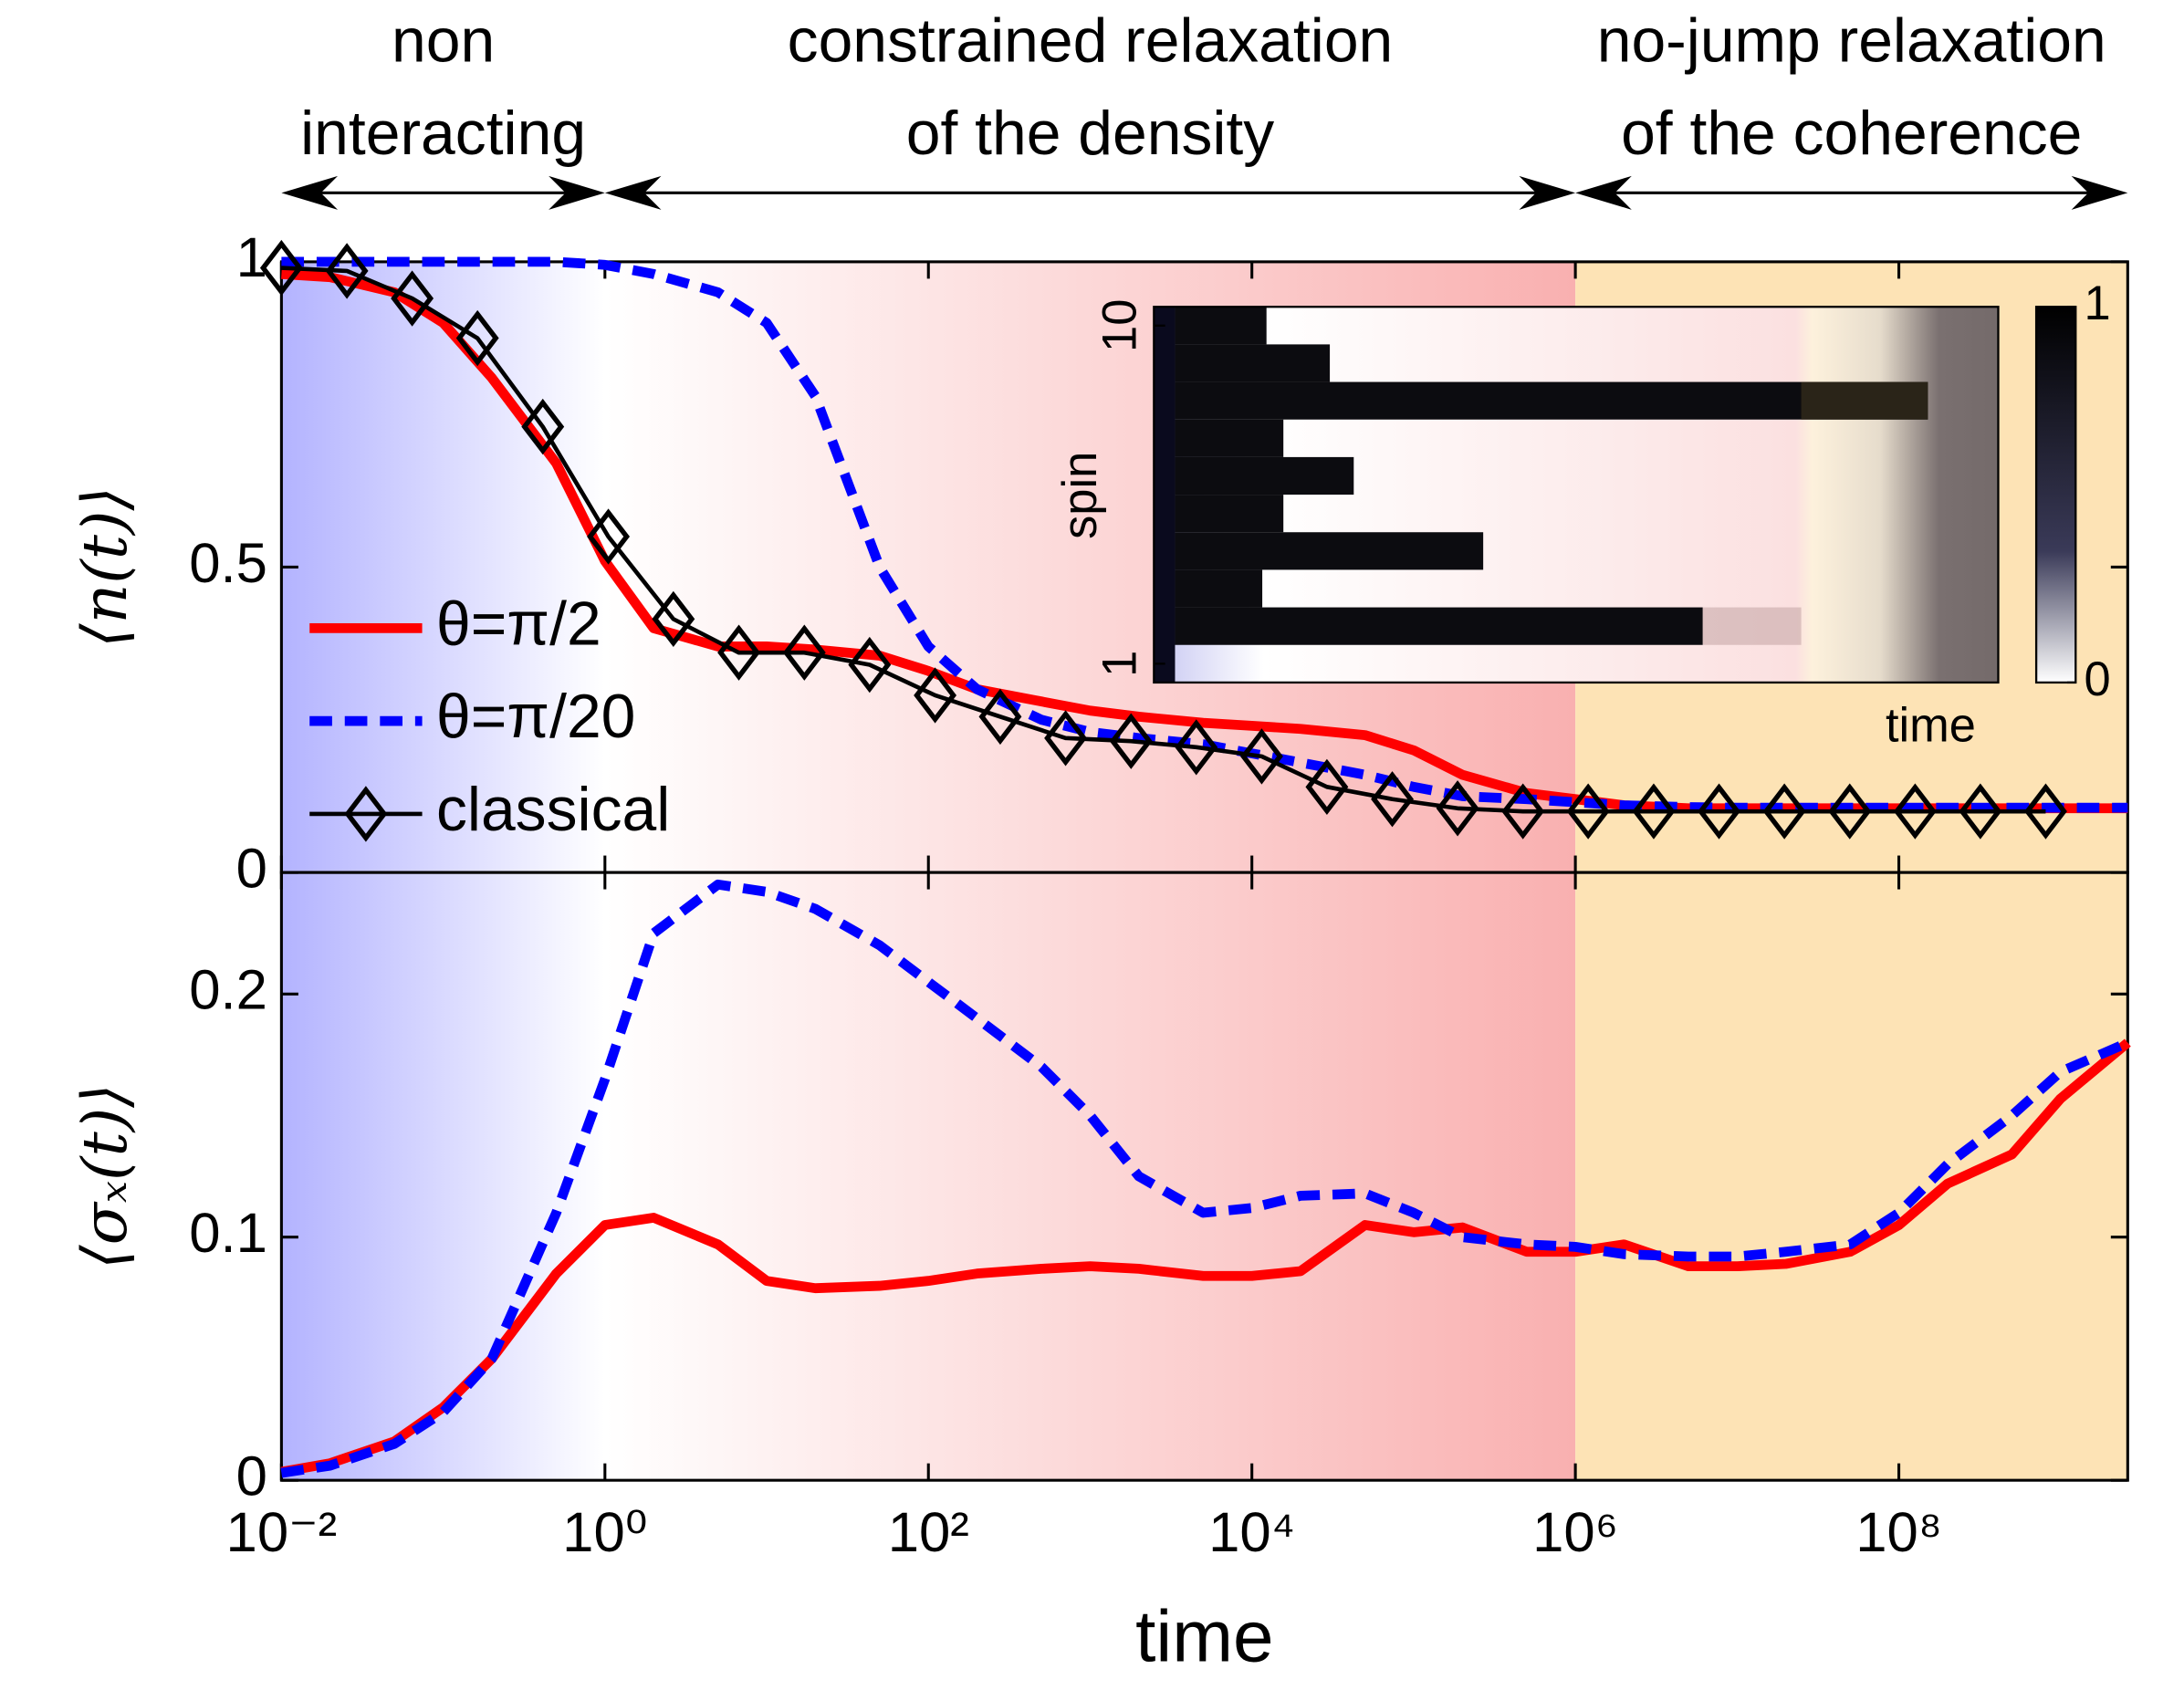 This screenshot has width=2184, height=1690. I want to click on y-axis-title: ⟨σₓ(t)⟩, so click(105, 1175).